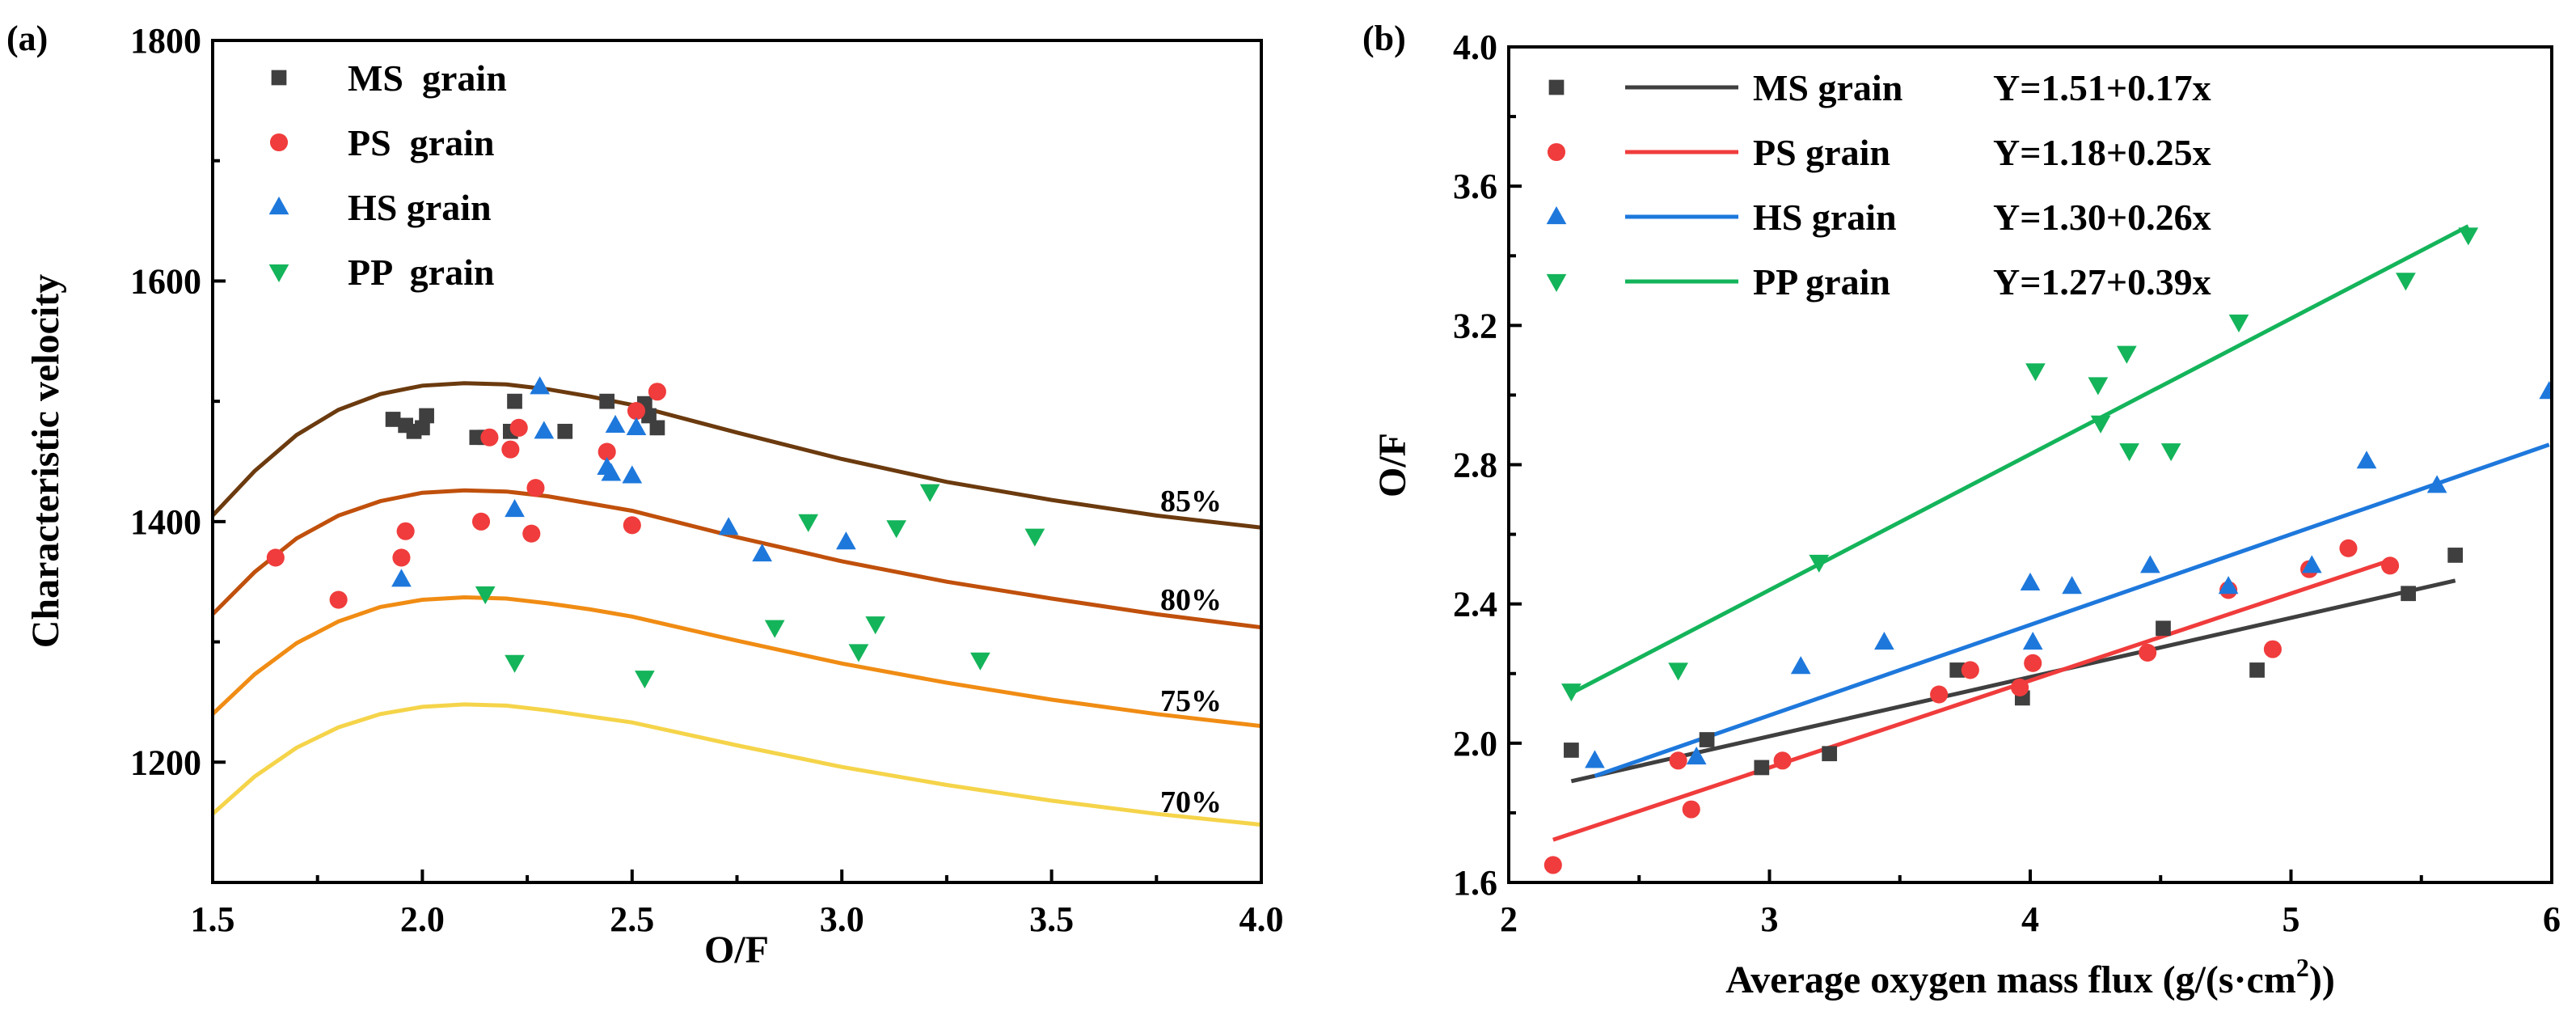 Image resolution: width=2576 pixels, height=1024 pixels. I want to click on fit-line-ms, so click(2013, 681).